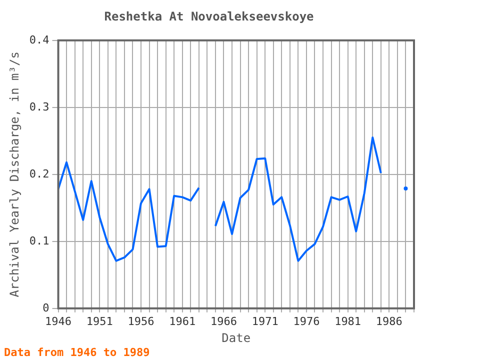 This screenshot has height=360, width=480. What do you see at coordinates (39, 241) in the screenshot?
I see `y-tick-label: 0.1` at bounding box center [39, 241].